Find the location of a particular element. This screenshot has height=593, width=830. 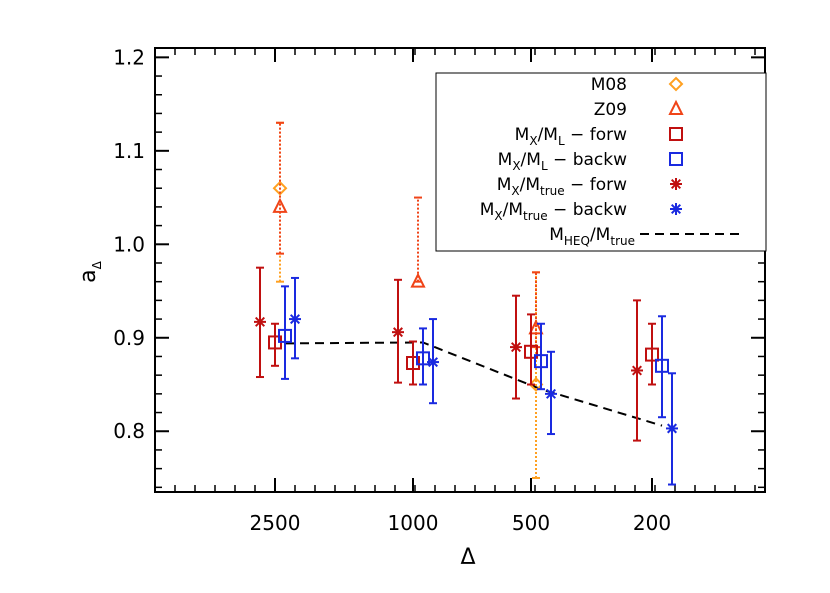

legend-label: M08 is located at coordinates (609, 85).